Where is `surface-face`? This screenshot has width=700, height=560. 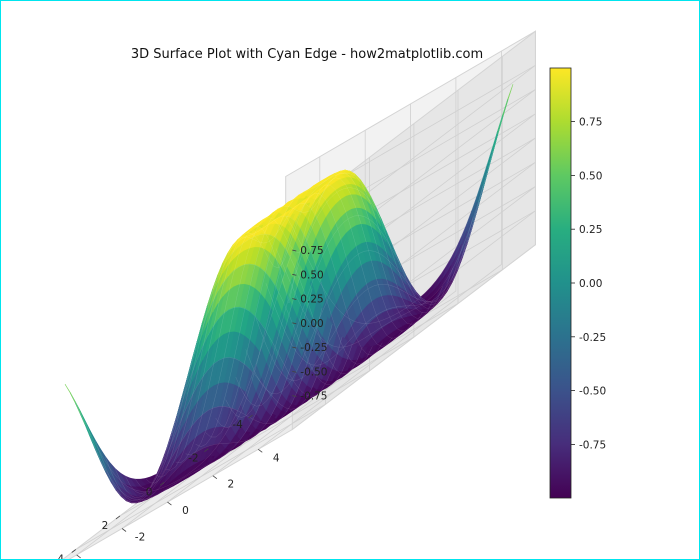
surface-face is located at coordinates (70, 393).